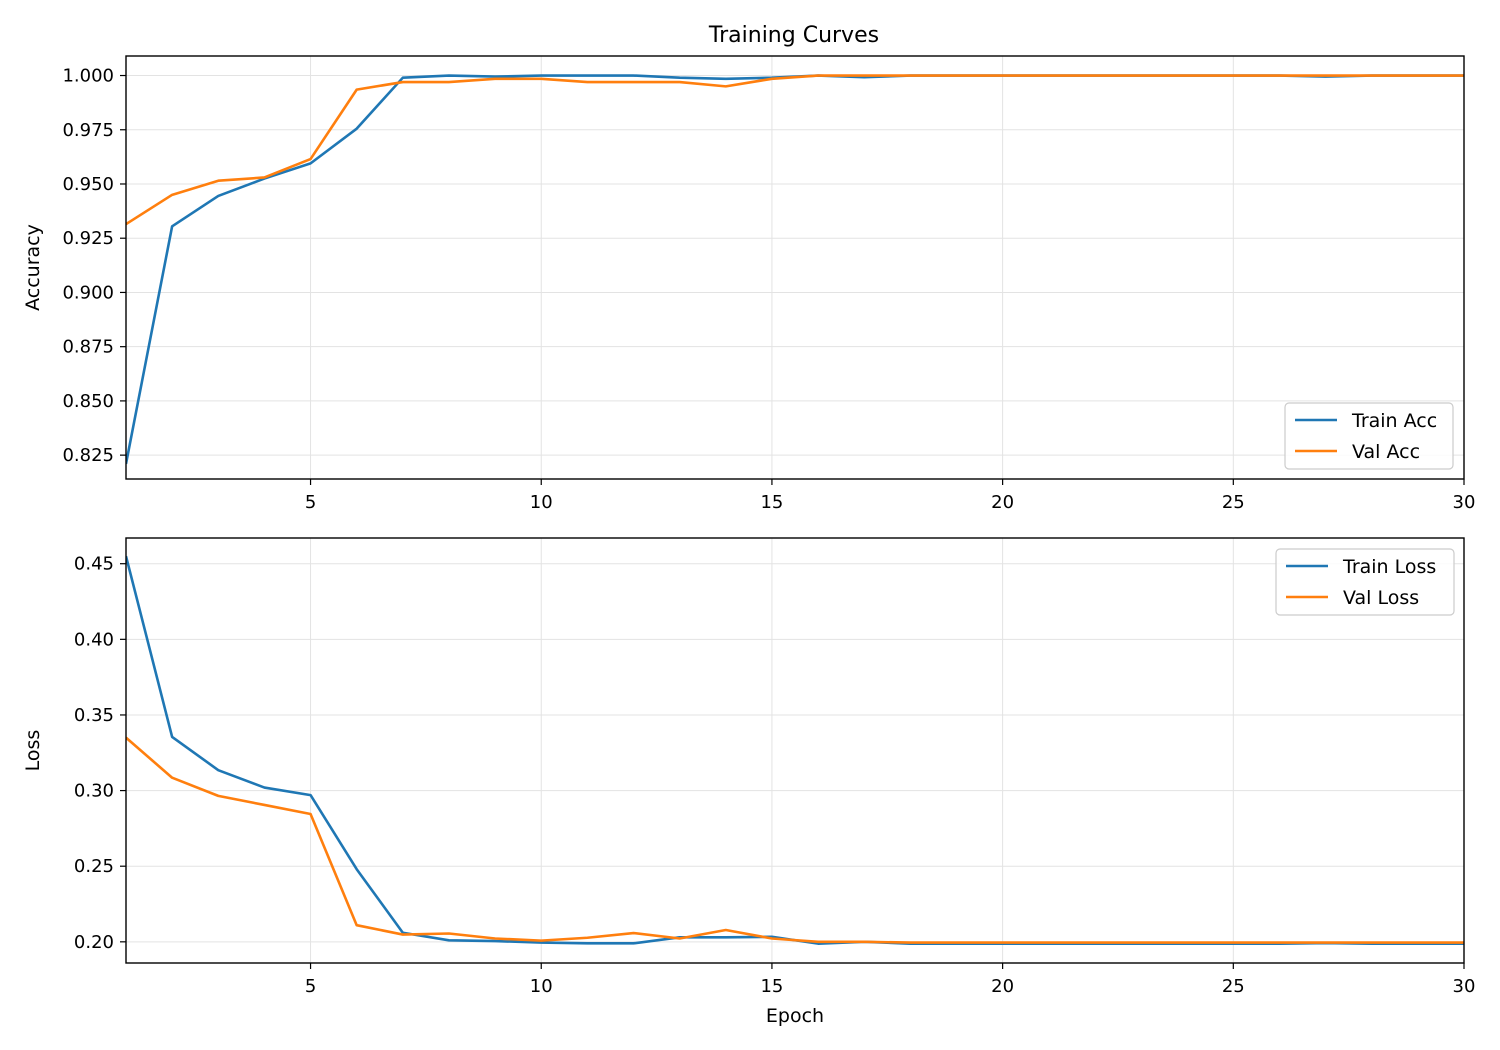 The height and width of the screenshot is (1050, 1500). I want to click on accuracy-xtick-label-30: 30, so click(1464, 502).